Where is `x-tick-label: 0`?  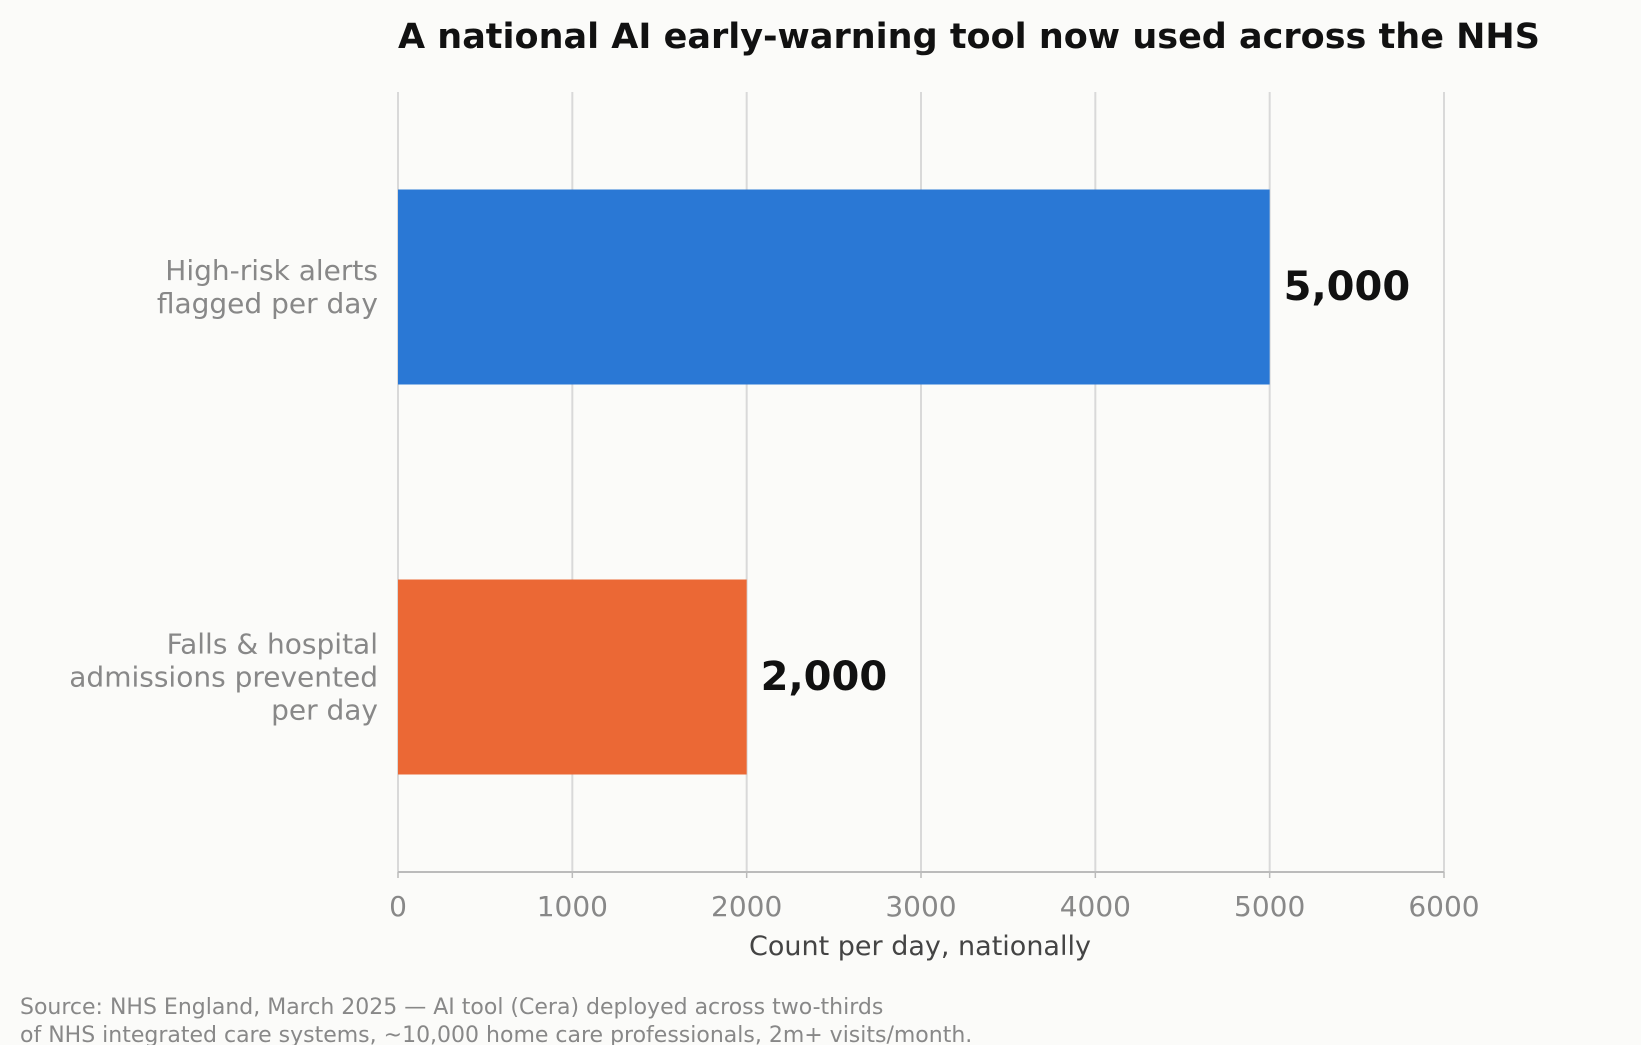
x-tick-label: 0 is located at coordinates (398, 906).